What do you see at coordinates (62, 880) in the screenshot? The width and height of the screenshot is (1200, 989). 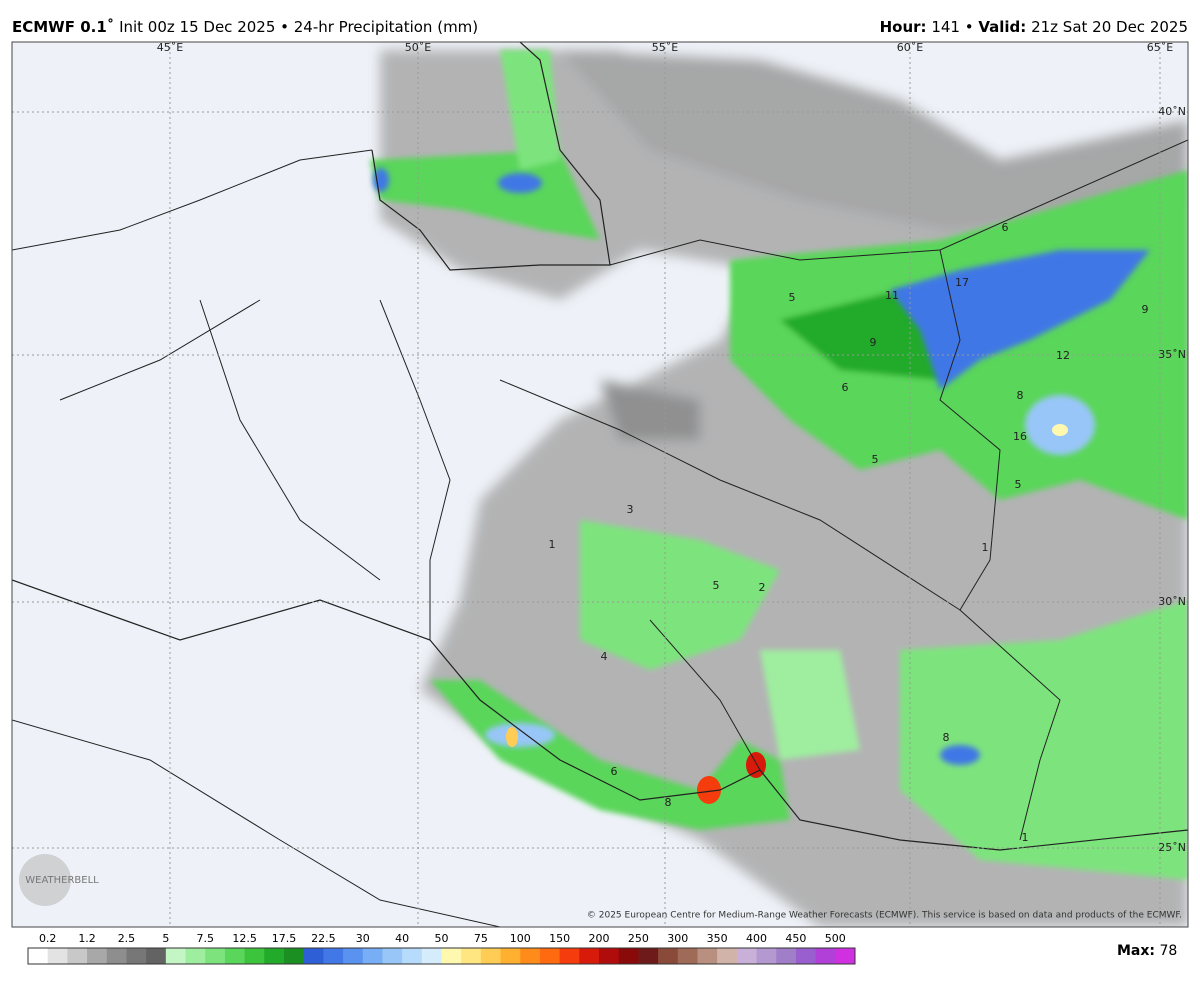 I see `watermark: WEATHERBELL` at bounding box center [62, 880].